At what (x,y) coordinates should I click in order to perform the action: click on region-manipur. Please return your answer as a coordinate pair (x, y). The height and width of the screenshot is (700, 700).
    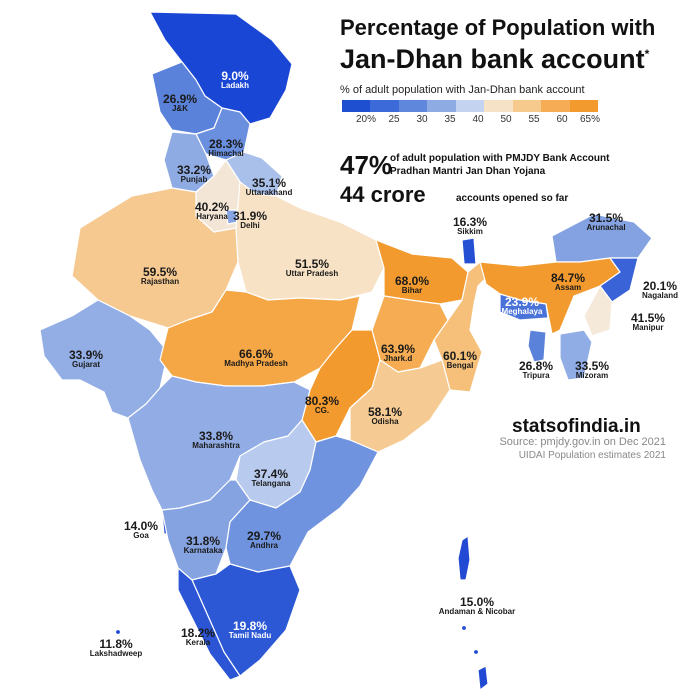
    Looking at the image, I should click on (598, 311).